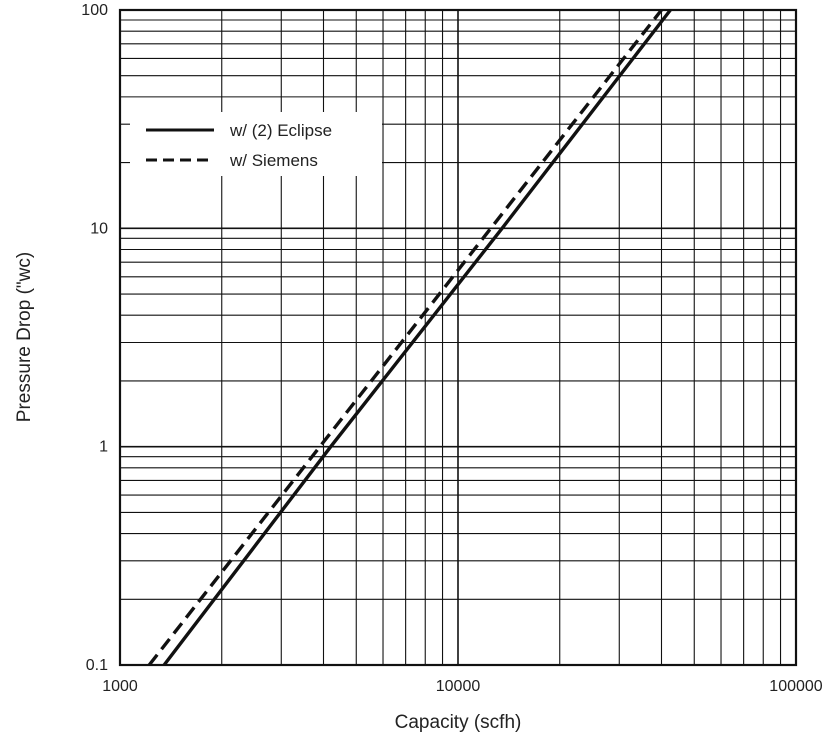 This screenshot has width=829, height=744. I want to click on y-axis-label: Pressure Drop ("wc), so click(24, 337).